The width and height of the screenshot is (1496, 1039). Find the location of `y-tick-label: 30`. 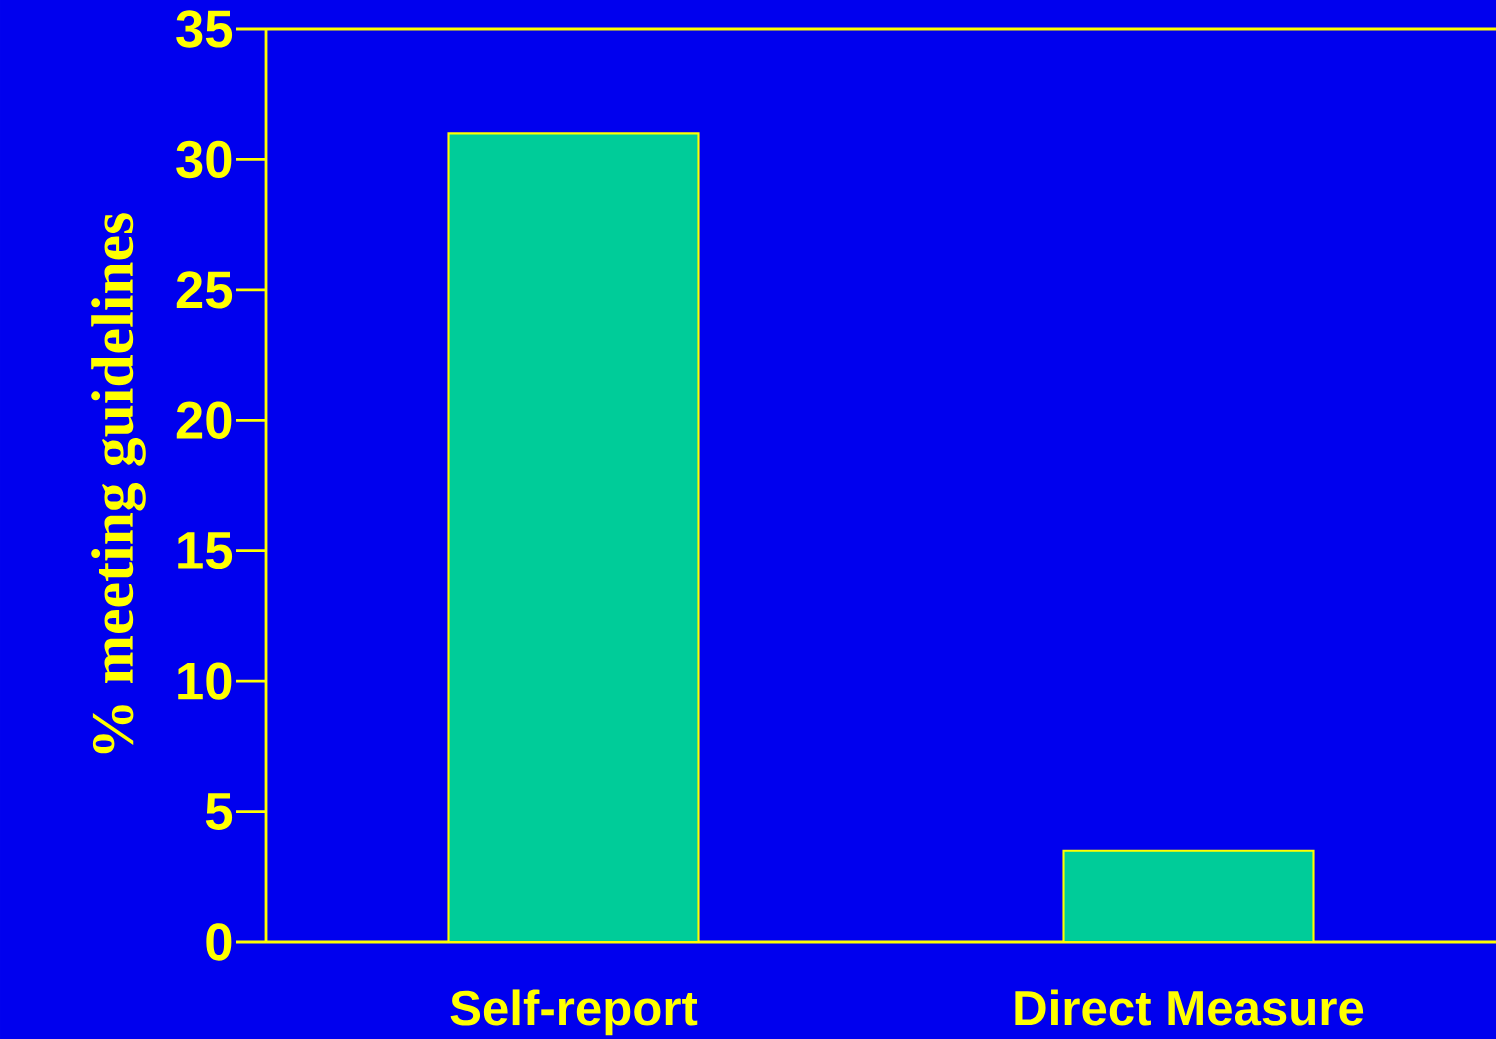

y-tick-label: 30 is located at coordinates (204, 159).